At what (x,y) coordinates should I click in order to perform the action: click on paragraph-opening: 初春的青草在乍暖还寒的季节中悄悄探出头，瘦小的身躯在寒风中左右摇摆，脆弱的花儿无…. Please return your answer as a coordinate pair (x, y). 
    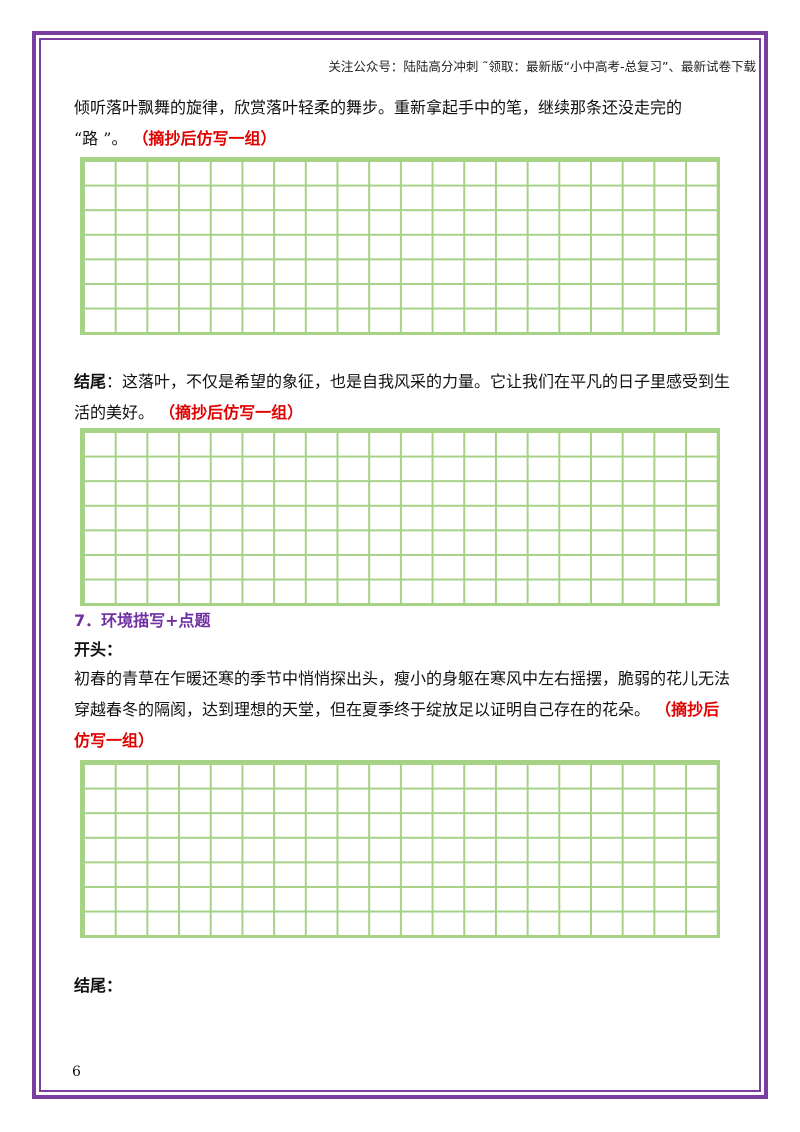
    Looking at the image, I should click on (404, 709).